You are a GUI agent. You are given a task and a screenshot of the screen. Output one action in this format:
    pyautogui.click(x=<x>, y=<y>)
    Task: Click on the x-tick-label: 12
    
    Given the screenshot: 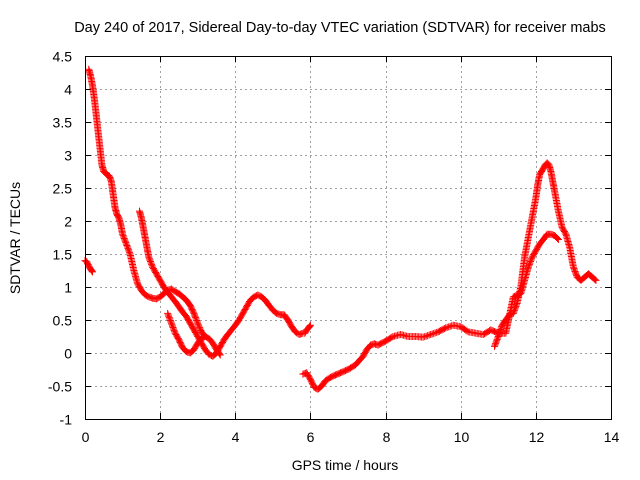 What is the action you would take?
    pyautogui.click(x=537, y=437)
    